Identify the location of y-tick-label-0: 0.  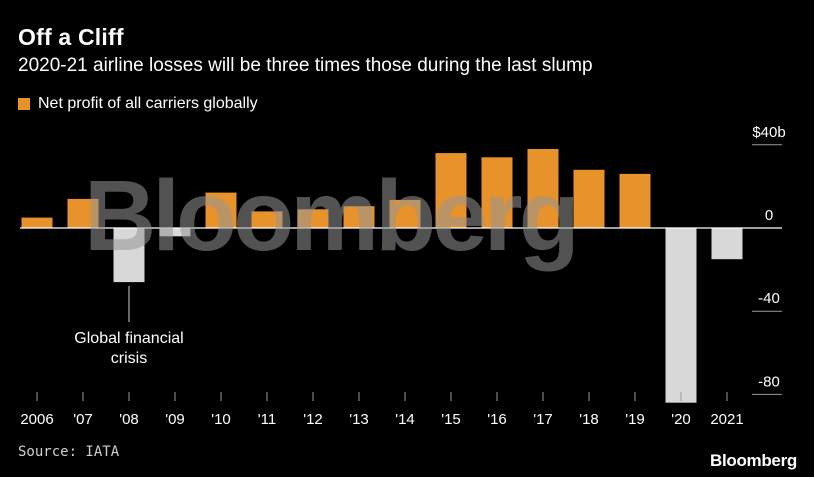
(769, 215).